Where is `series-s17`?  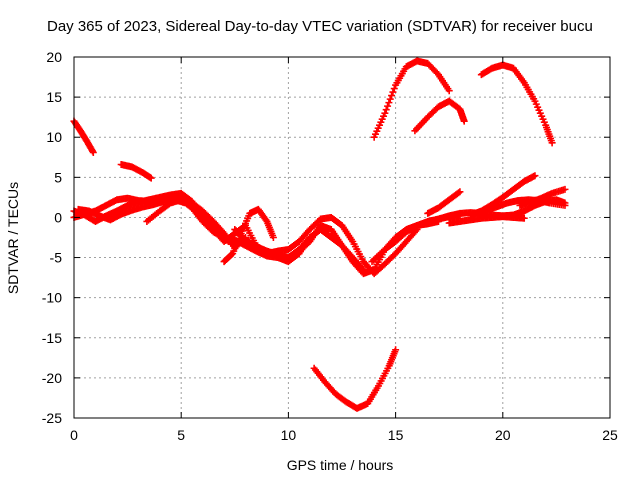
series-s17 is located at coordinates (542, 197).